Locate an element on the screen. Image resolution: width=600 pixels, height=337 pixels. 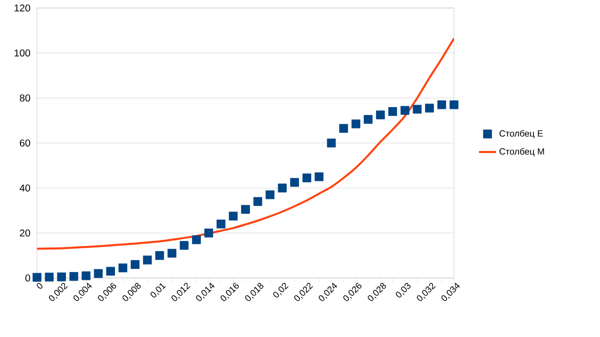
x-tick-label: 0,03 is located at coordinates (403, 290).